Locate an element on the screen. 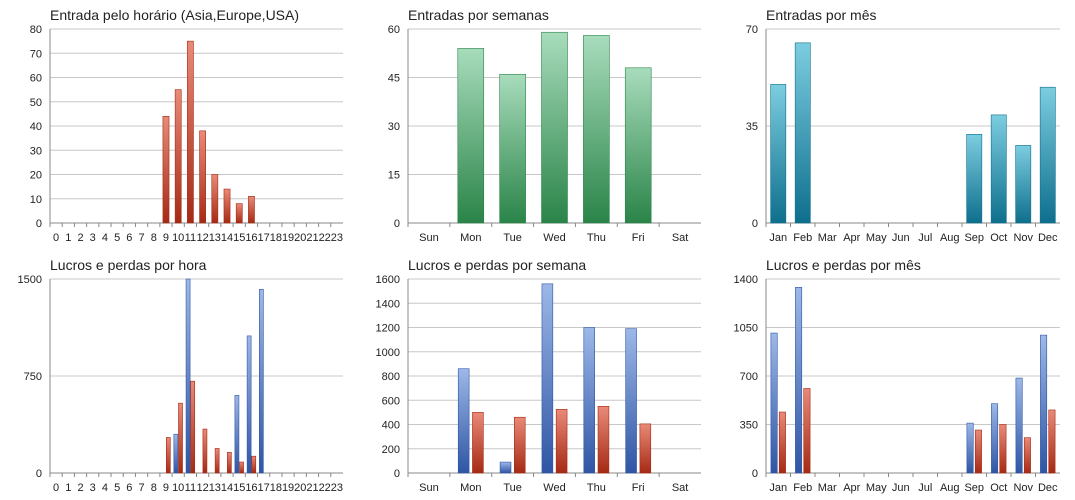 Image resolution: width=1075 pixels, height=500 pixels. bar-nov-s0 is located at coordinates (1019, 425).